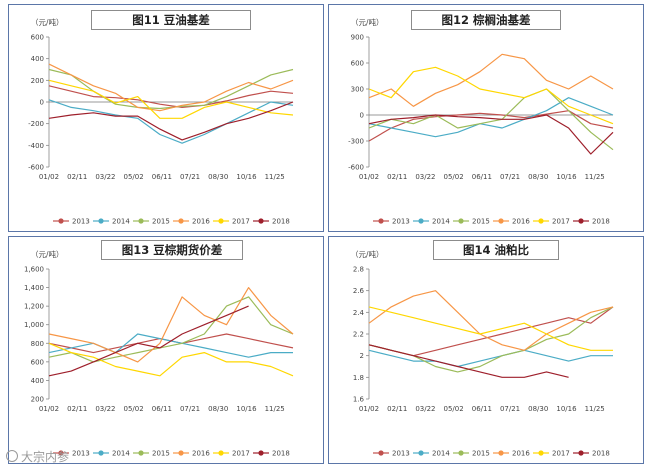 Image resolution: width=651 pixels, height=471 pixels. I want to click on y-tick-label: 300, so click(357, 90).